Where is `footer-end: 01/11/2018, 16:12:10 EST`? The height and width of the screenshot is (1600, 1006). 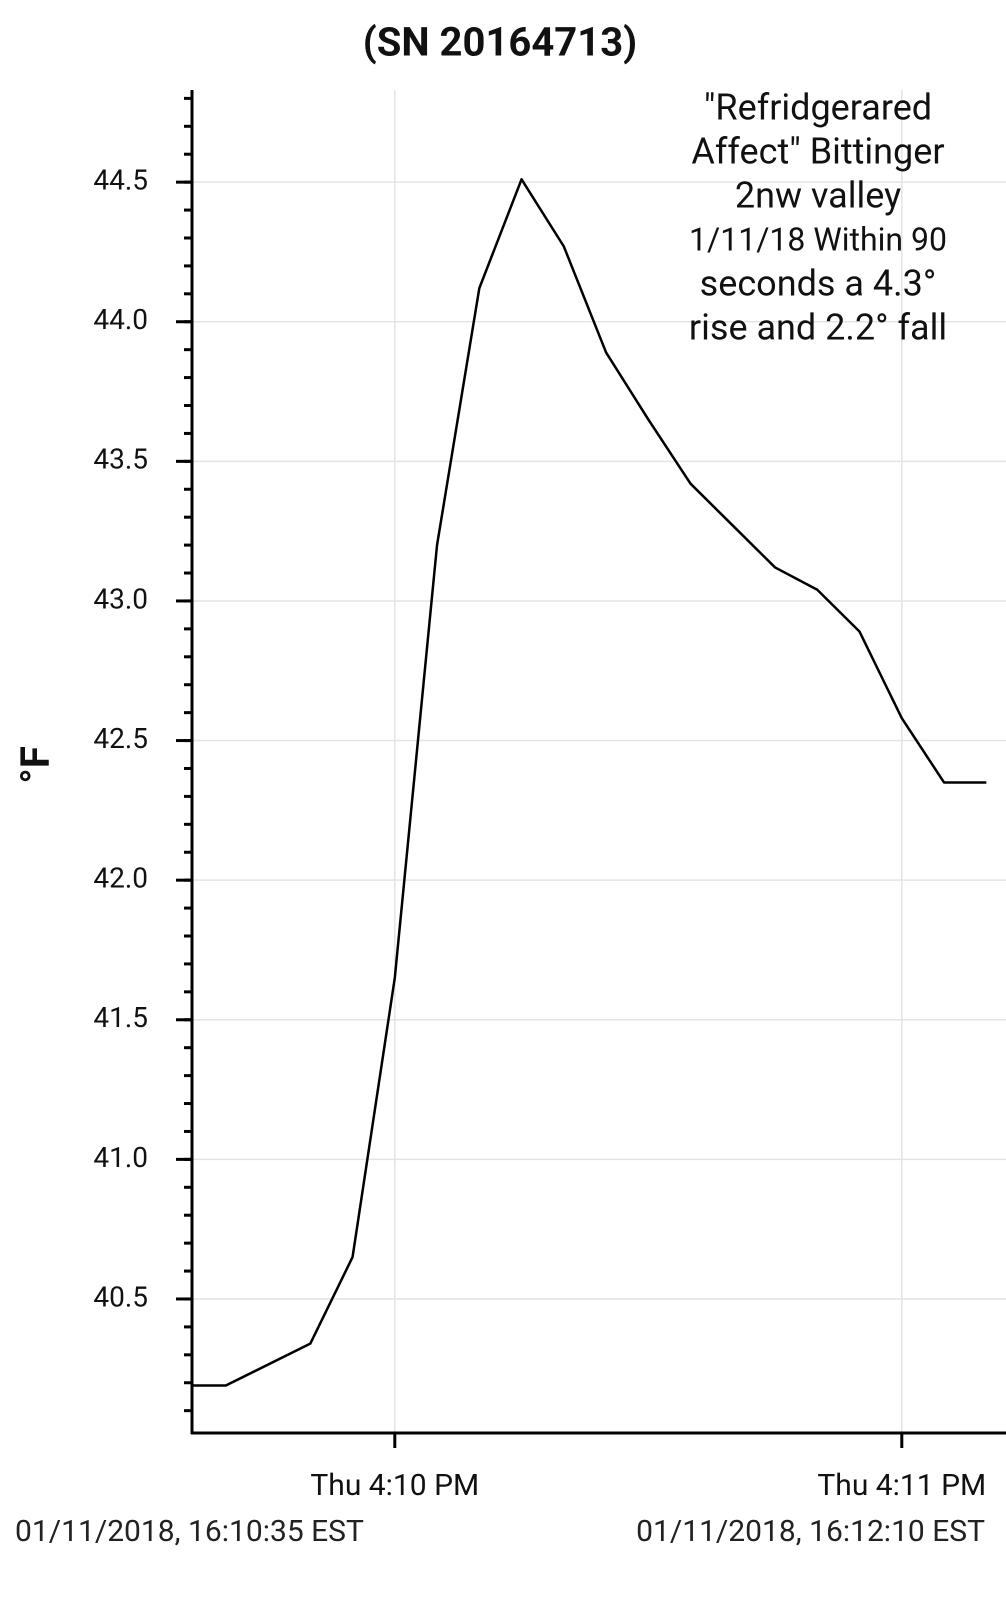
footer-end: 01/11/2018, 16:12:10 EST is located at coordinates (810, 1531).